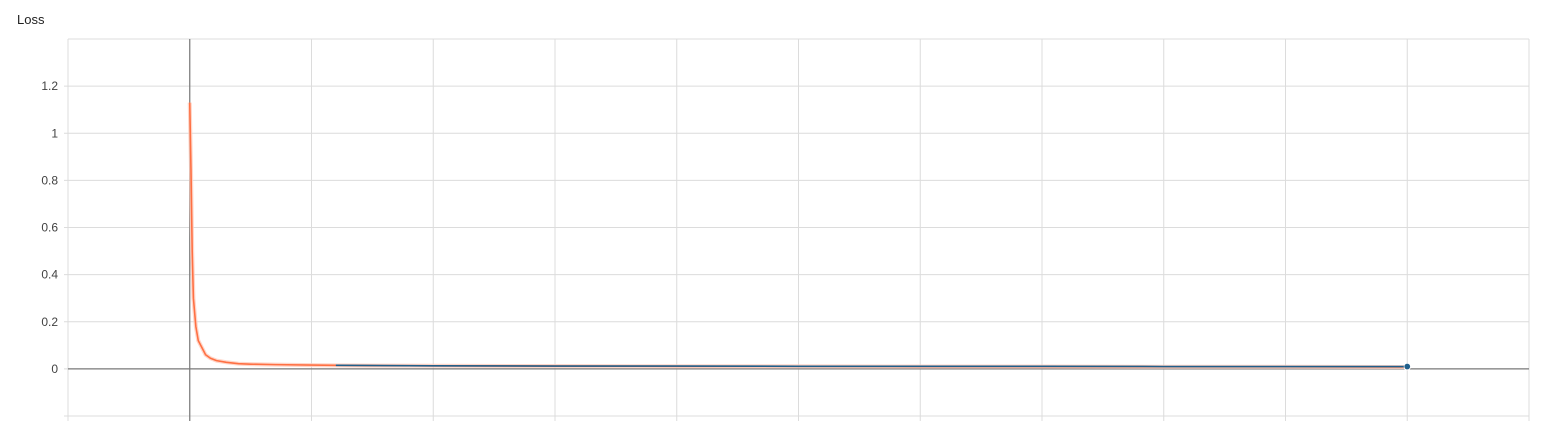 The width and height of the screenshot is (1543, 434). I want to click on y-tick-label: 1.2, so click(49, 86).